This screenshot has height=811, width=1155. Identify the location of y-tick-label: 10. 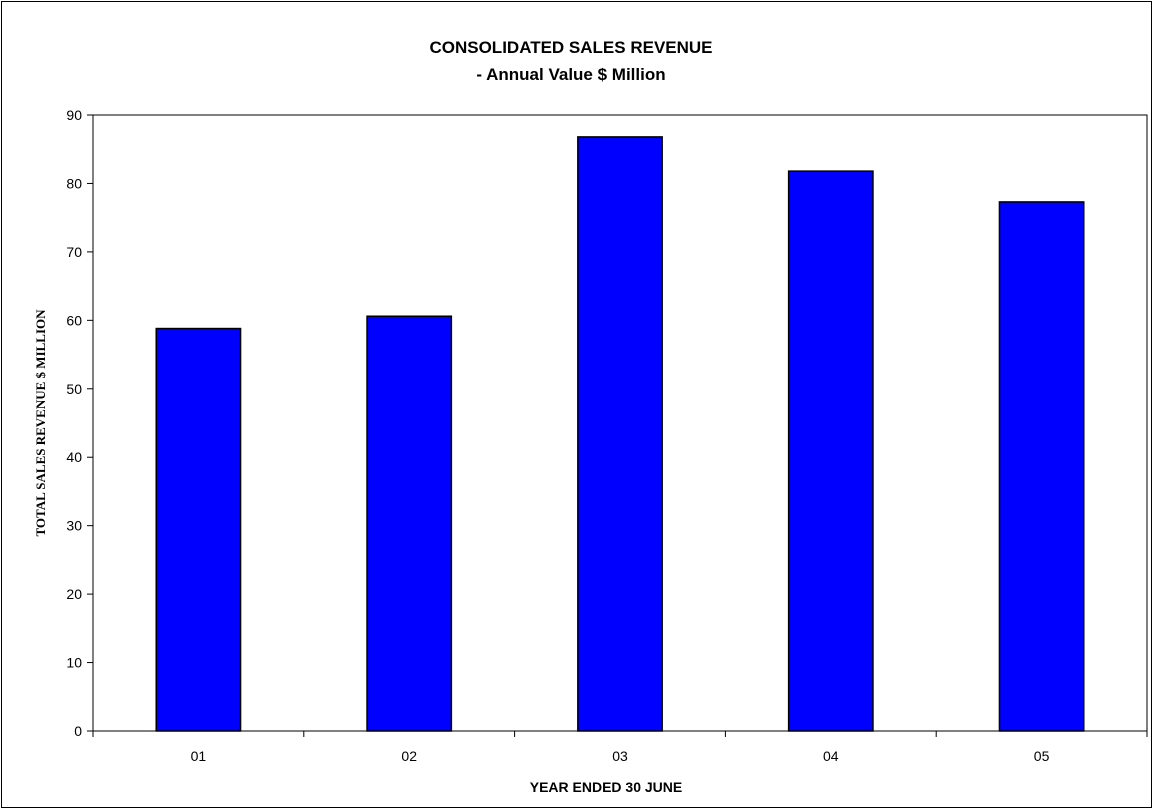
(74, 663).